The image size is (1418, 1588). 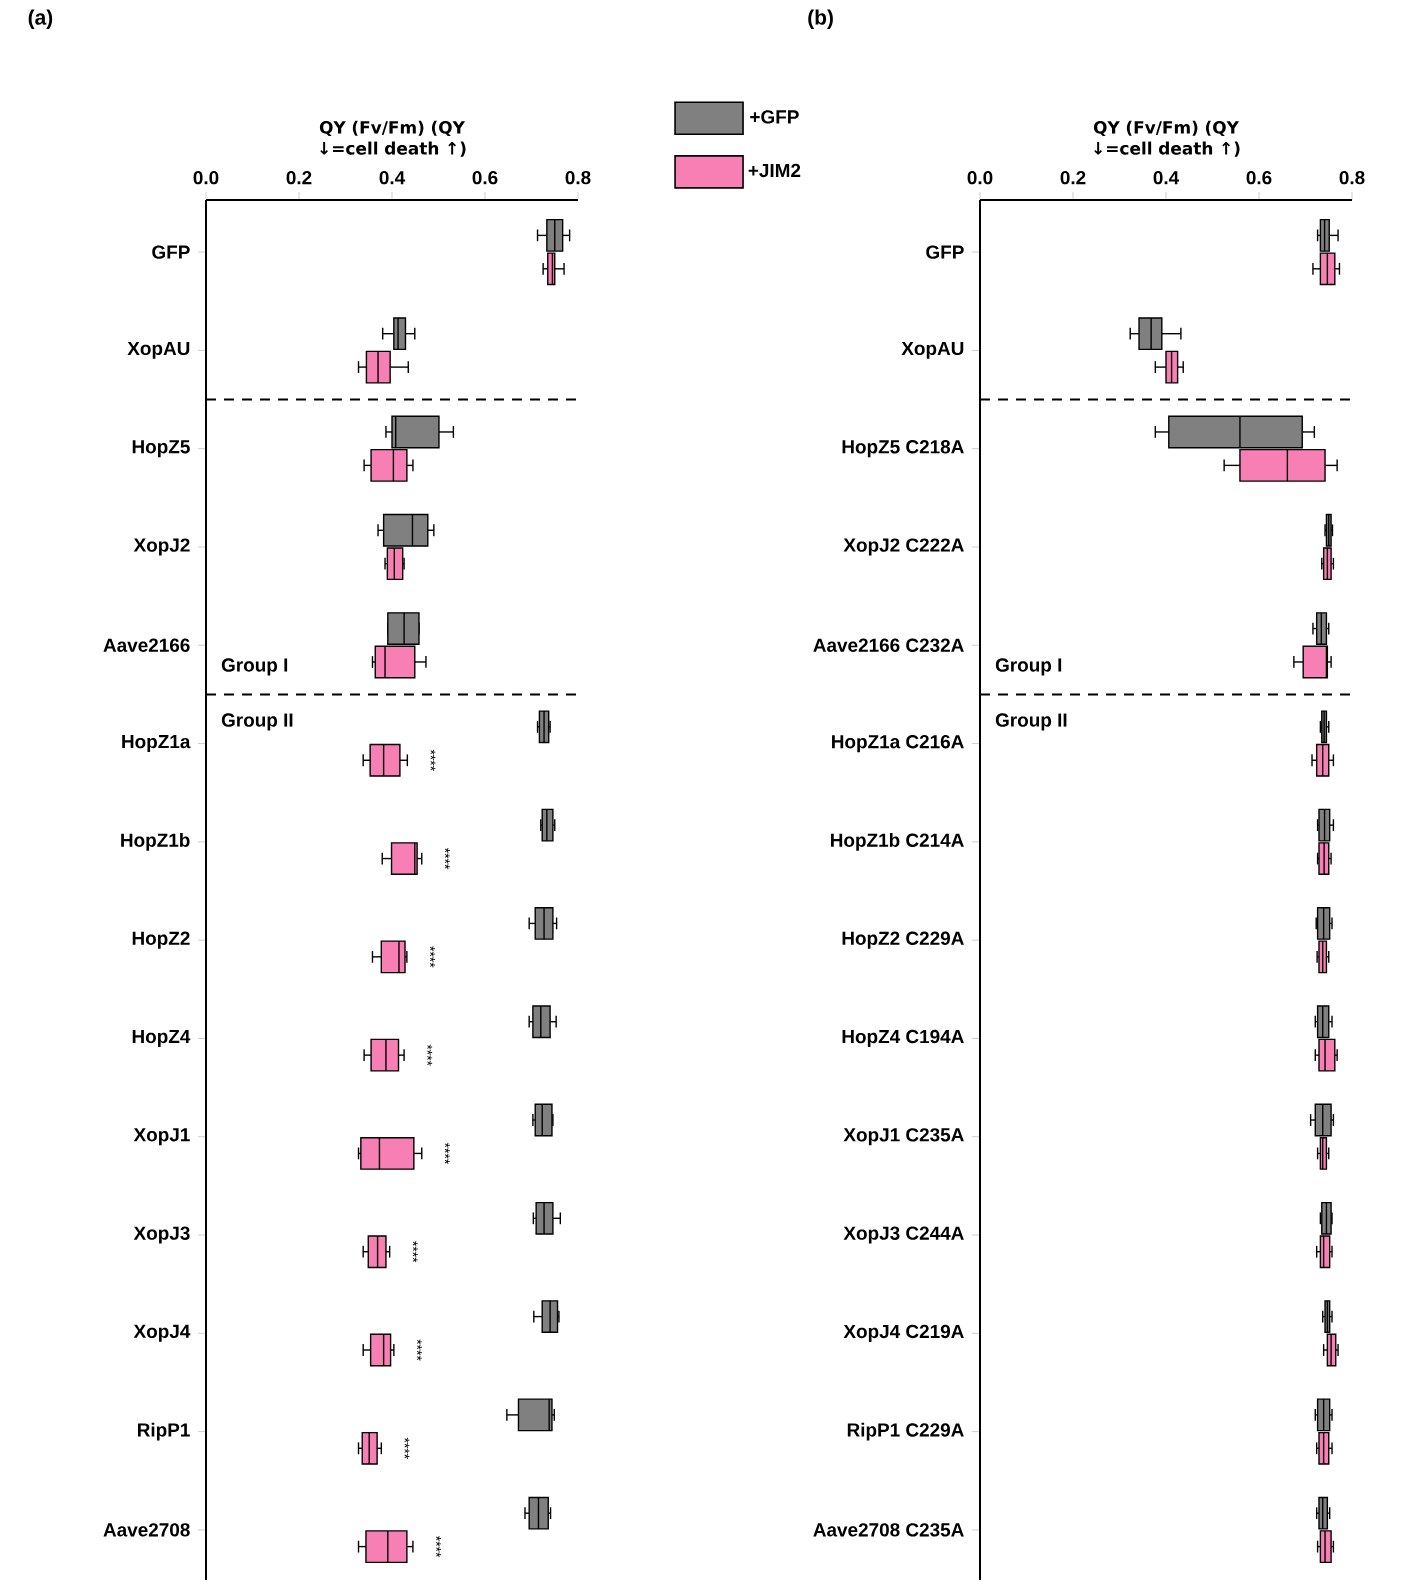 I want to click on y-tick-label: HopZ5 C218A, so click(x=903, y=449).